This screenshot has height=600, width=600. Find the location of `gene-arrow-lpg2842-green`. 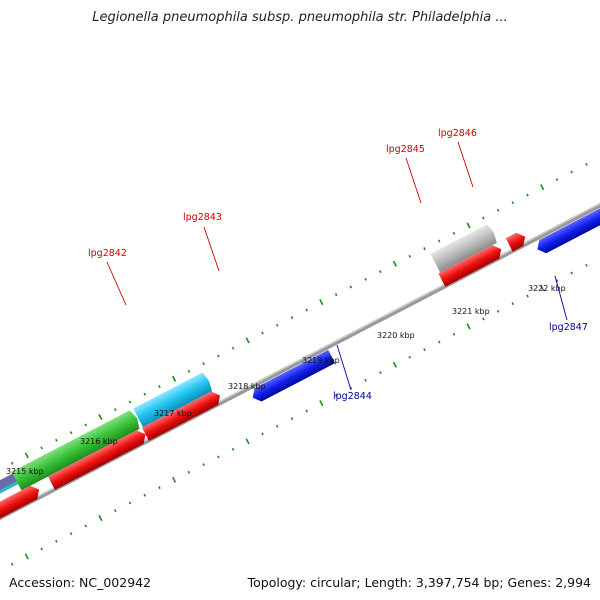

gene-arrow-lpg2842-green is located at coordinates (76, 450).